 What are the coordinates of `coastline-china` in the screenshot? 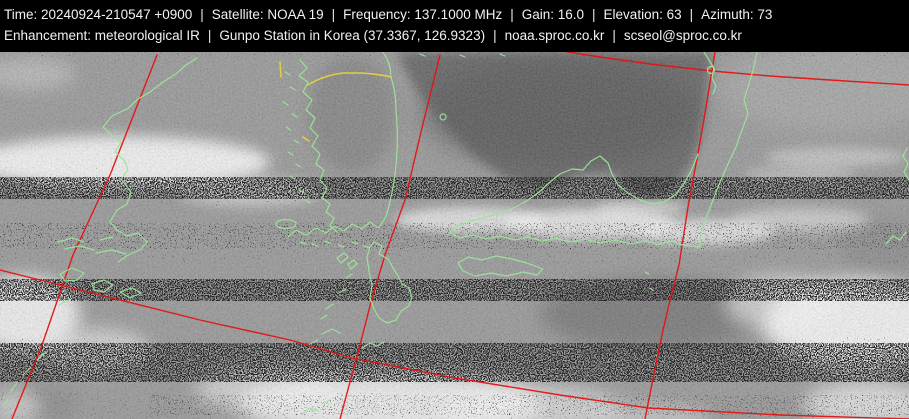 It's located at (150, 160).